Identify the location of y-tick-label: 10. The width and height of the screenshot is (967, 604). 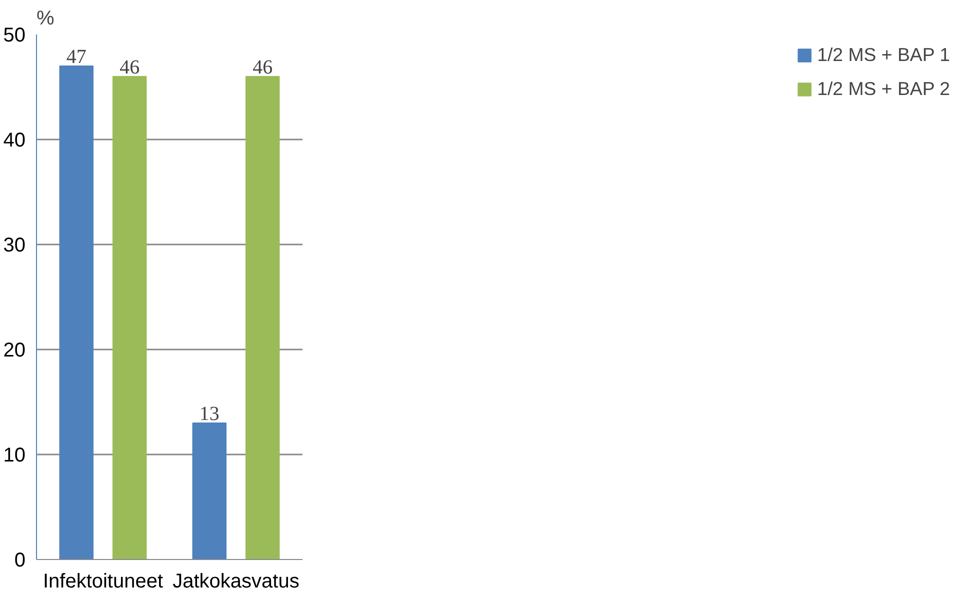
(14, 455).